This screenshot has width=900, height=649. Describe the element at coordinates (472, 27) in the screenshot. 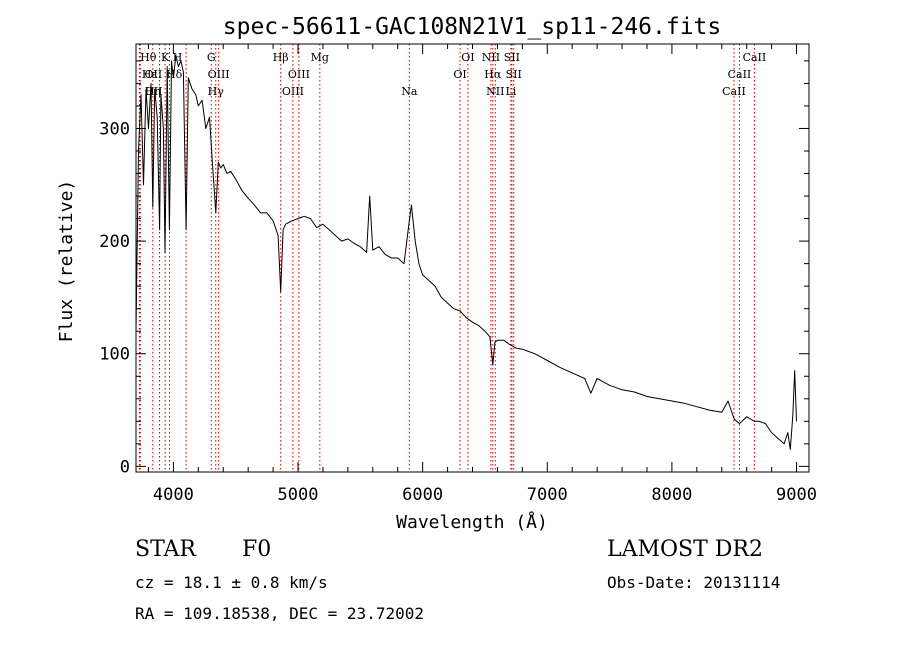

I see `chart-title: spec-56611-GAC108N21V1_sp11-246.fits` at that location.